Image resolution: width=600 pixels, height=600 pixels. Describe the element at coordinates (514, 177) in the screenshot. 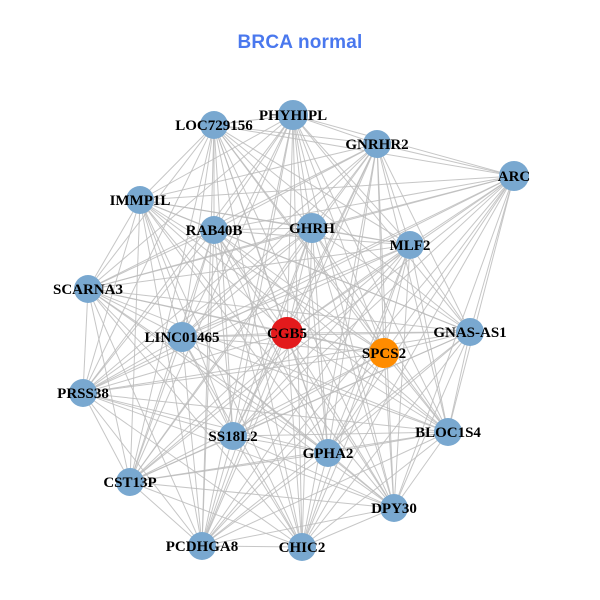

I see `node-label-ARC: ARC` at that location.